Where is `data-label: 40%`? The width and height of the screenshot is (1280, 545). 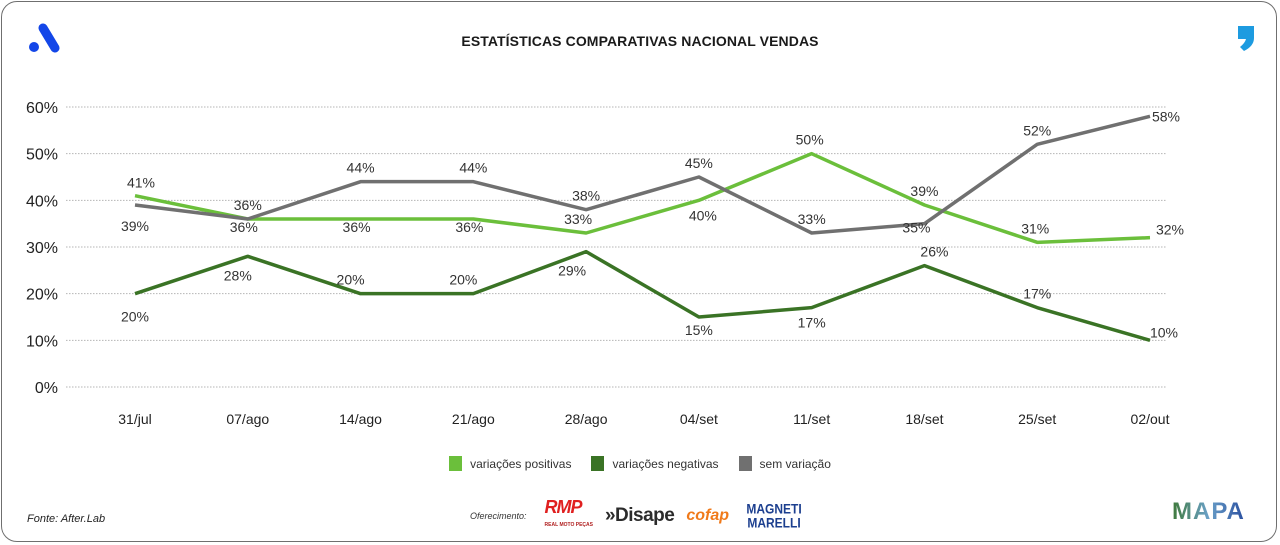 data-label: 40% is located at coordinates (703, 215).